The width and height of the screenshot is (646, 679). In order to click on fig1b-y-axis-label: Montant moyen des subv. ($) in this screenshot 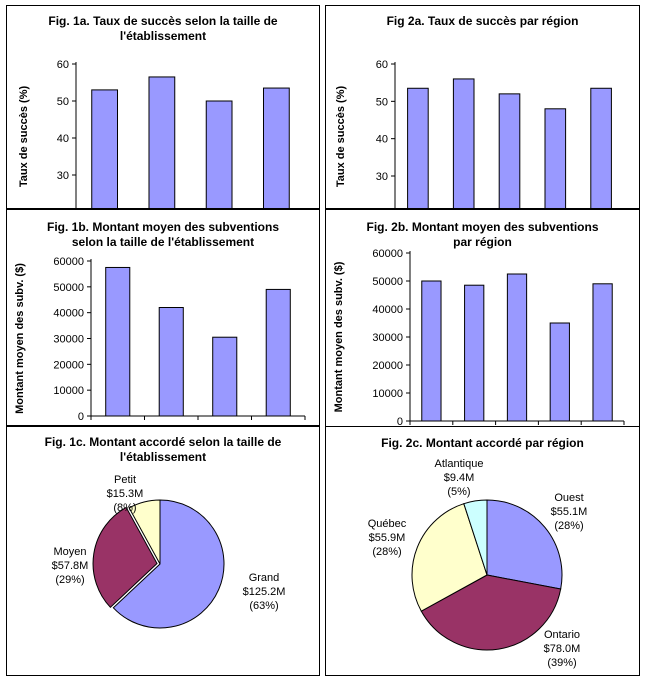, I will do `click(20, 338)`.